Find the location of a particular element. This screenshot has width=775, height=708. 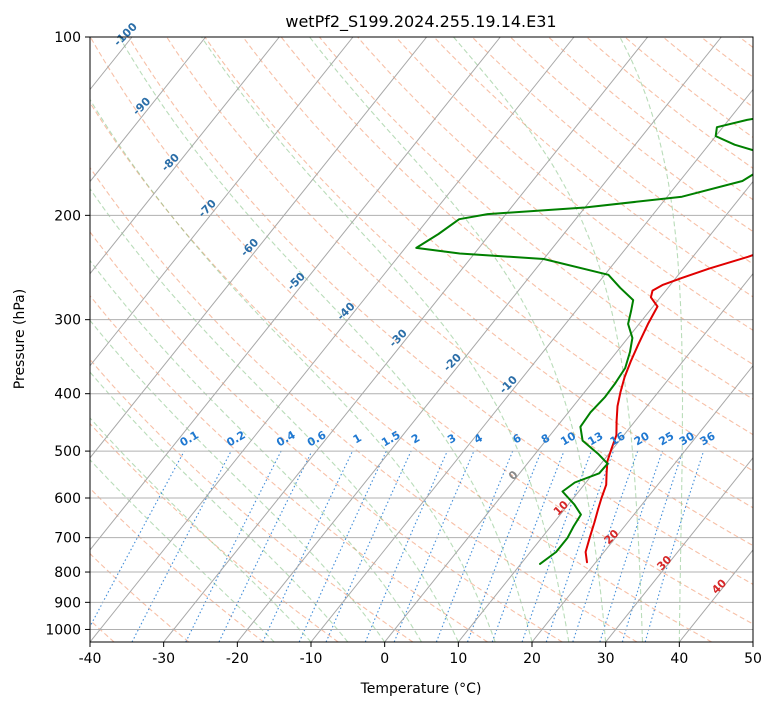

y-tick-label: 700 is located at coordinates (67, 539).